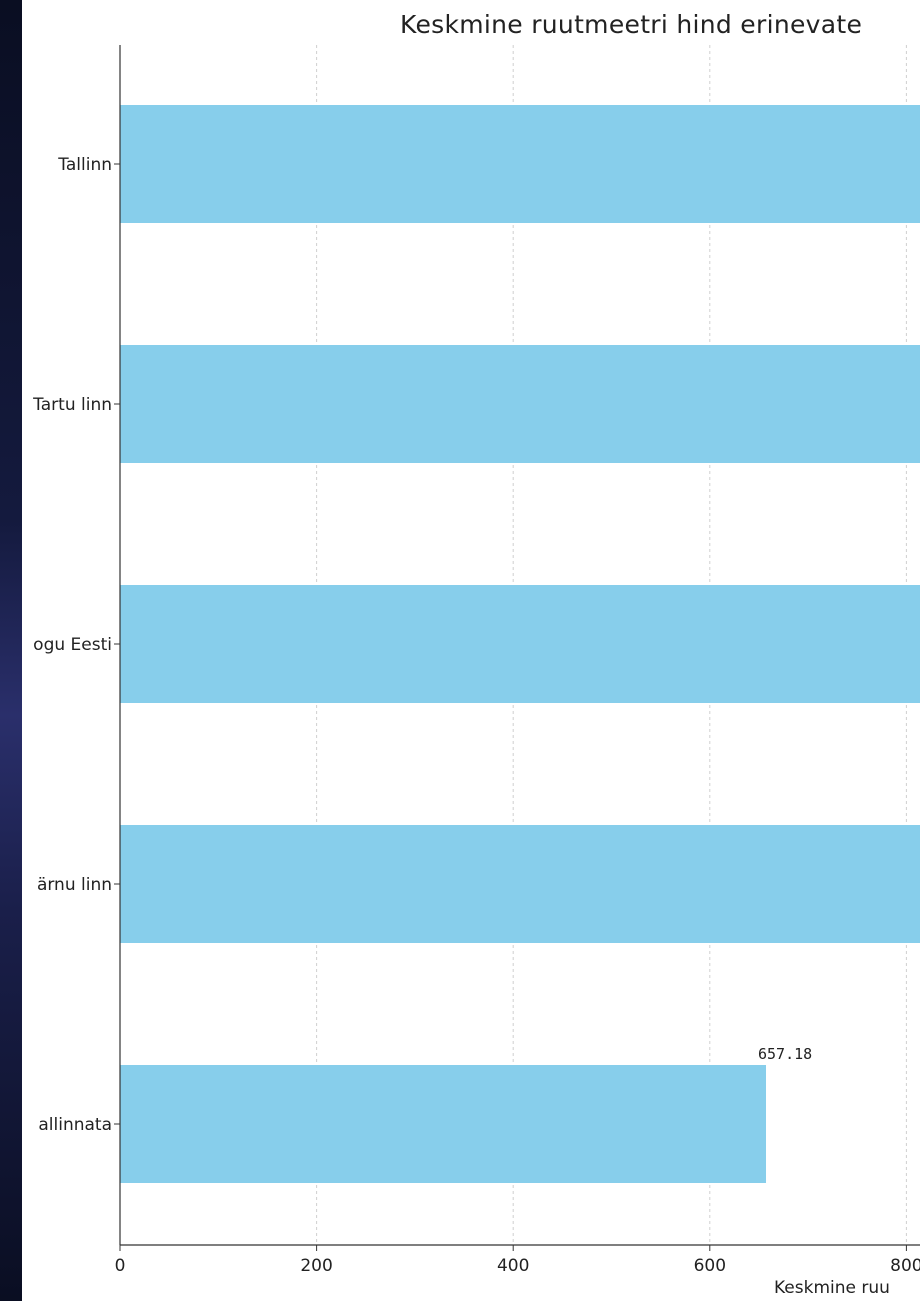 The image size is (920, 1301). Describe the element at coordinates (74, 885) in the screenshot. I see `y-category-label: ärnu linn` at that location.